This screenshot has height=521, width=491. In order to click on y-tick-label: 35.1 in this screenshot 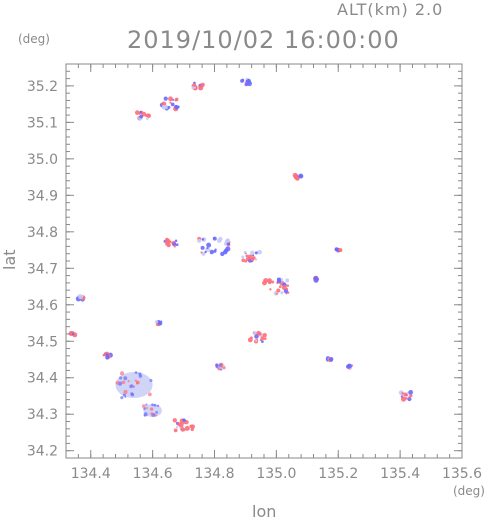, I will do `click(42, 123)`.